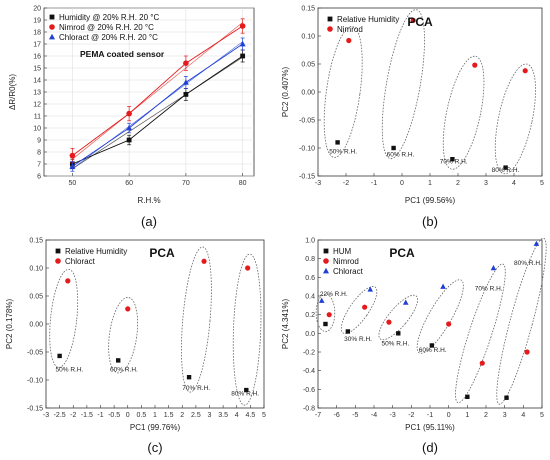 This screenshot has width=550, height=460. What do you see at coordinates (9, 324) in the screenshot?
I see `y-axis-label: PC2 (0.178%)` at bounding box center [9, 324].